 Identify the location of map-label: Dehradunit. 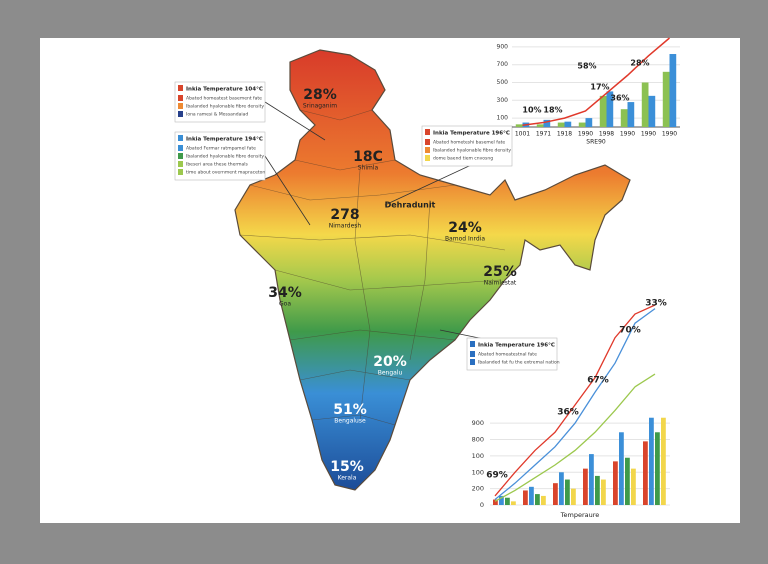
(410, 205).